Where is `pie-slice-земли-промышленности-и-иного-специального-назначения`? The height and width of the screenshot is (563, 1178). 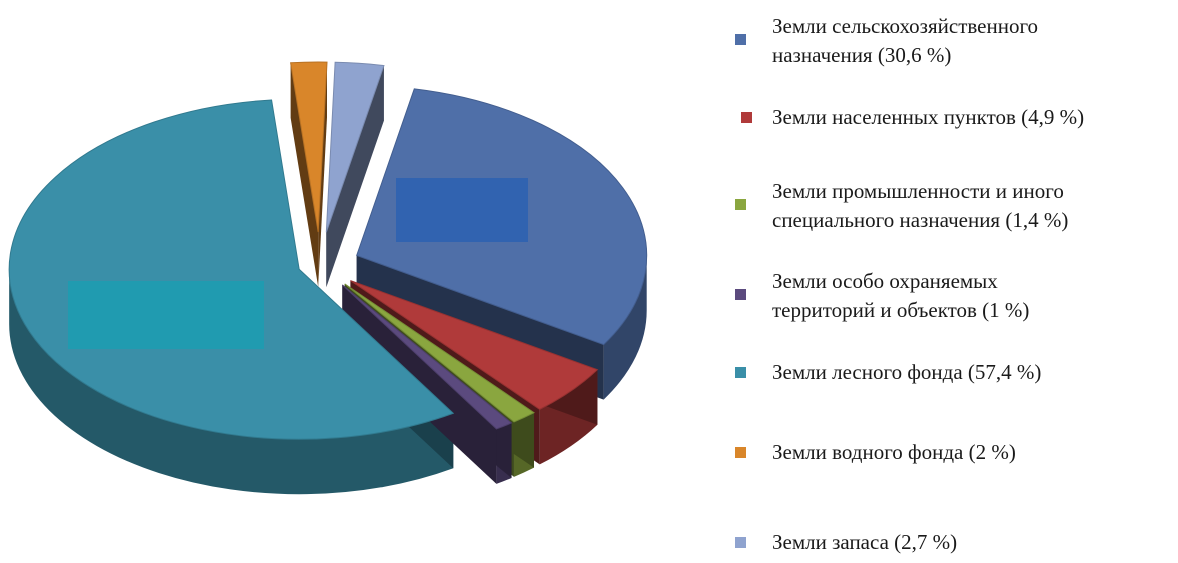 pie-slice-земли-промышленности-и-иного-специального-назначения is located at coordinates (439, 353).